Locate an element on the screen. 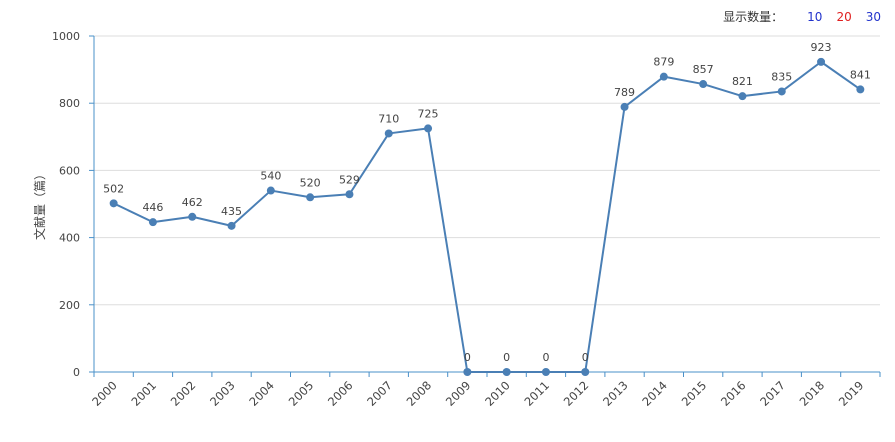 The width and height of the screenshot is (895, 442). x-tick-label: 2003 is located at coordinates (222, 393).